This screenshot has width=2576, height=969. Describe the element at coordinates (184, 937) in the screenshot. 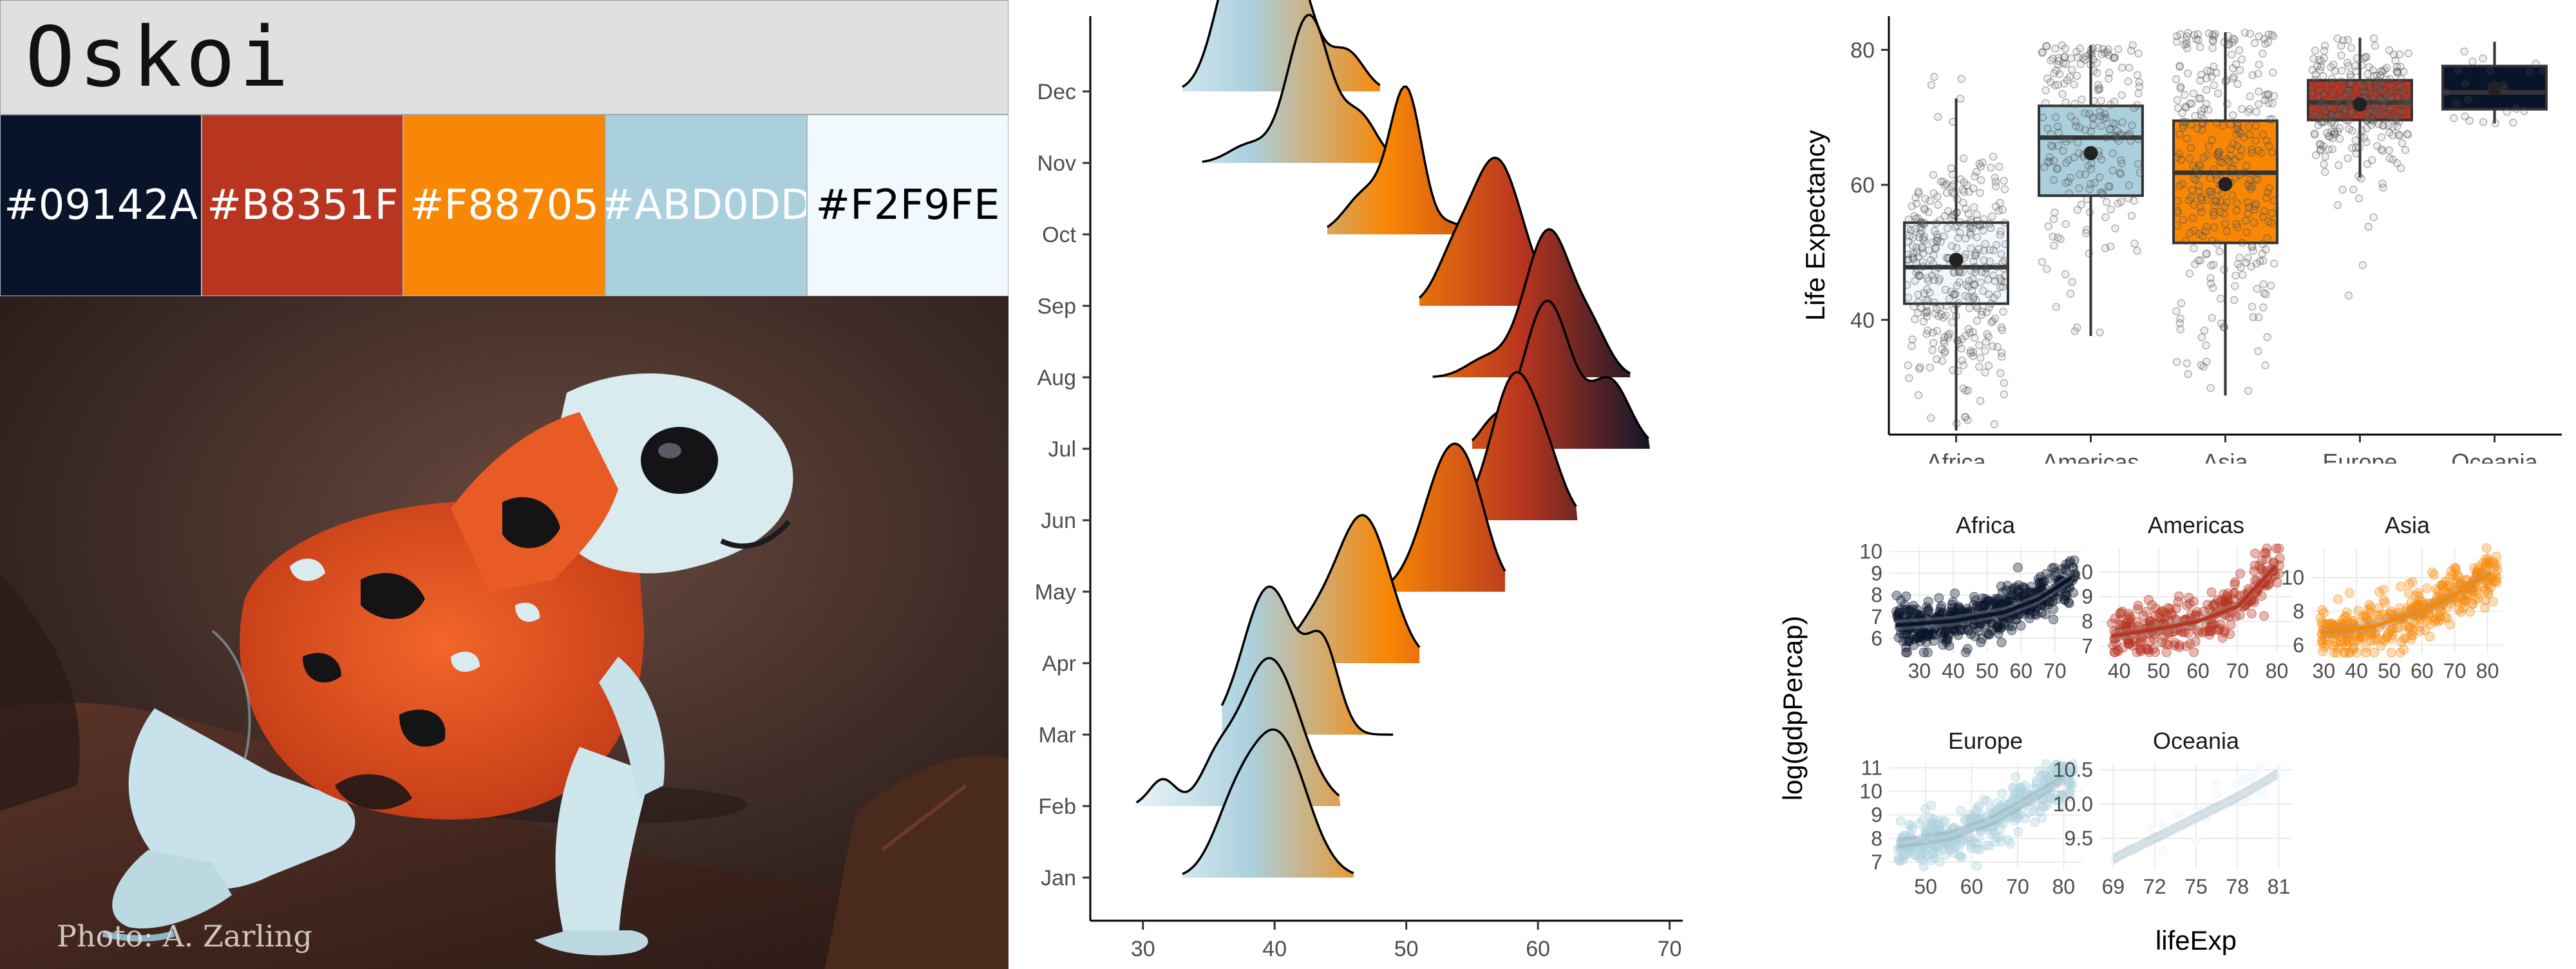

I see `photo-credit: Photo: A. Zarling` at that location.